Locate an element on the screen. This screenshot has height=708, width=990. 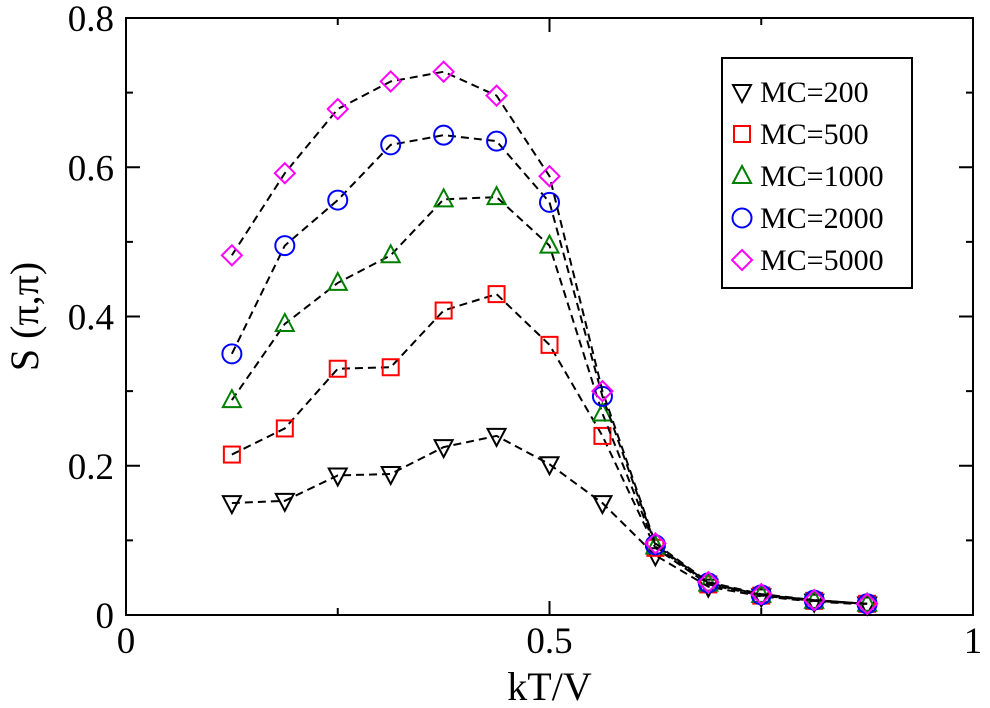
x-axis-label: kT/V is located at coordinates (549, 686).